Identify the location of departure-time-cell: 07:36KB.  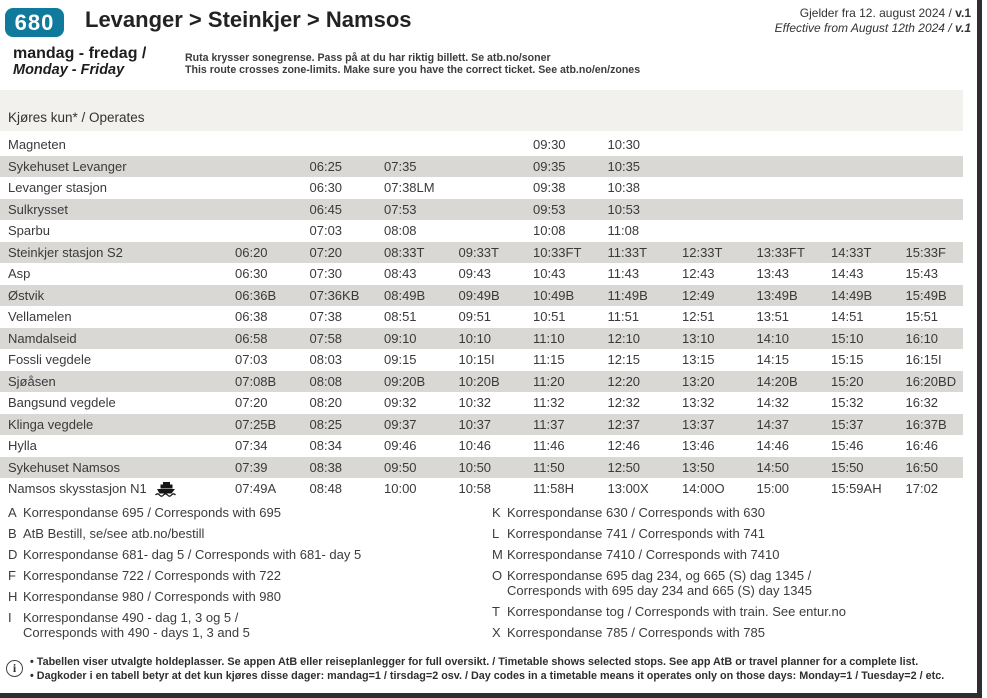
(334, 295).